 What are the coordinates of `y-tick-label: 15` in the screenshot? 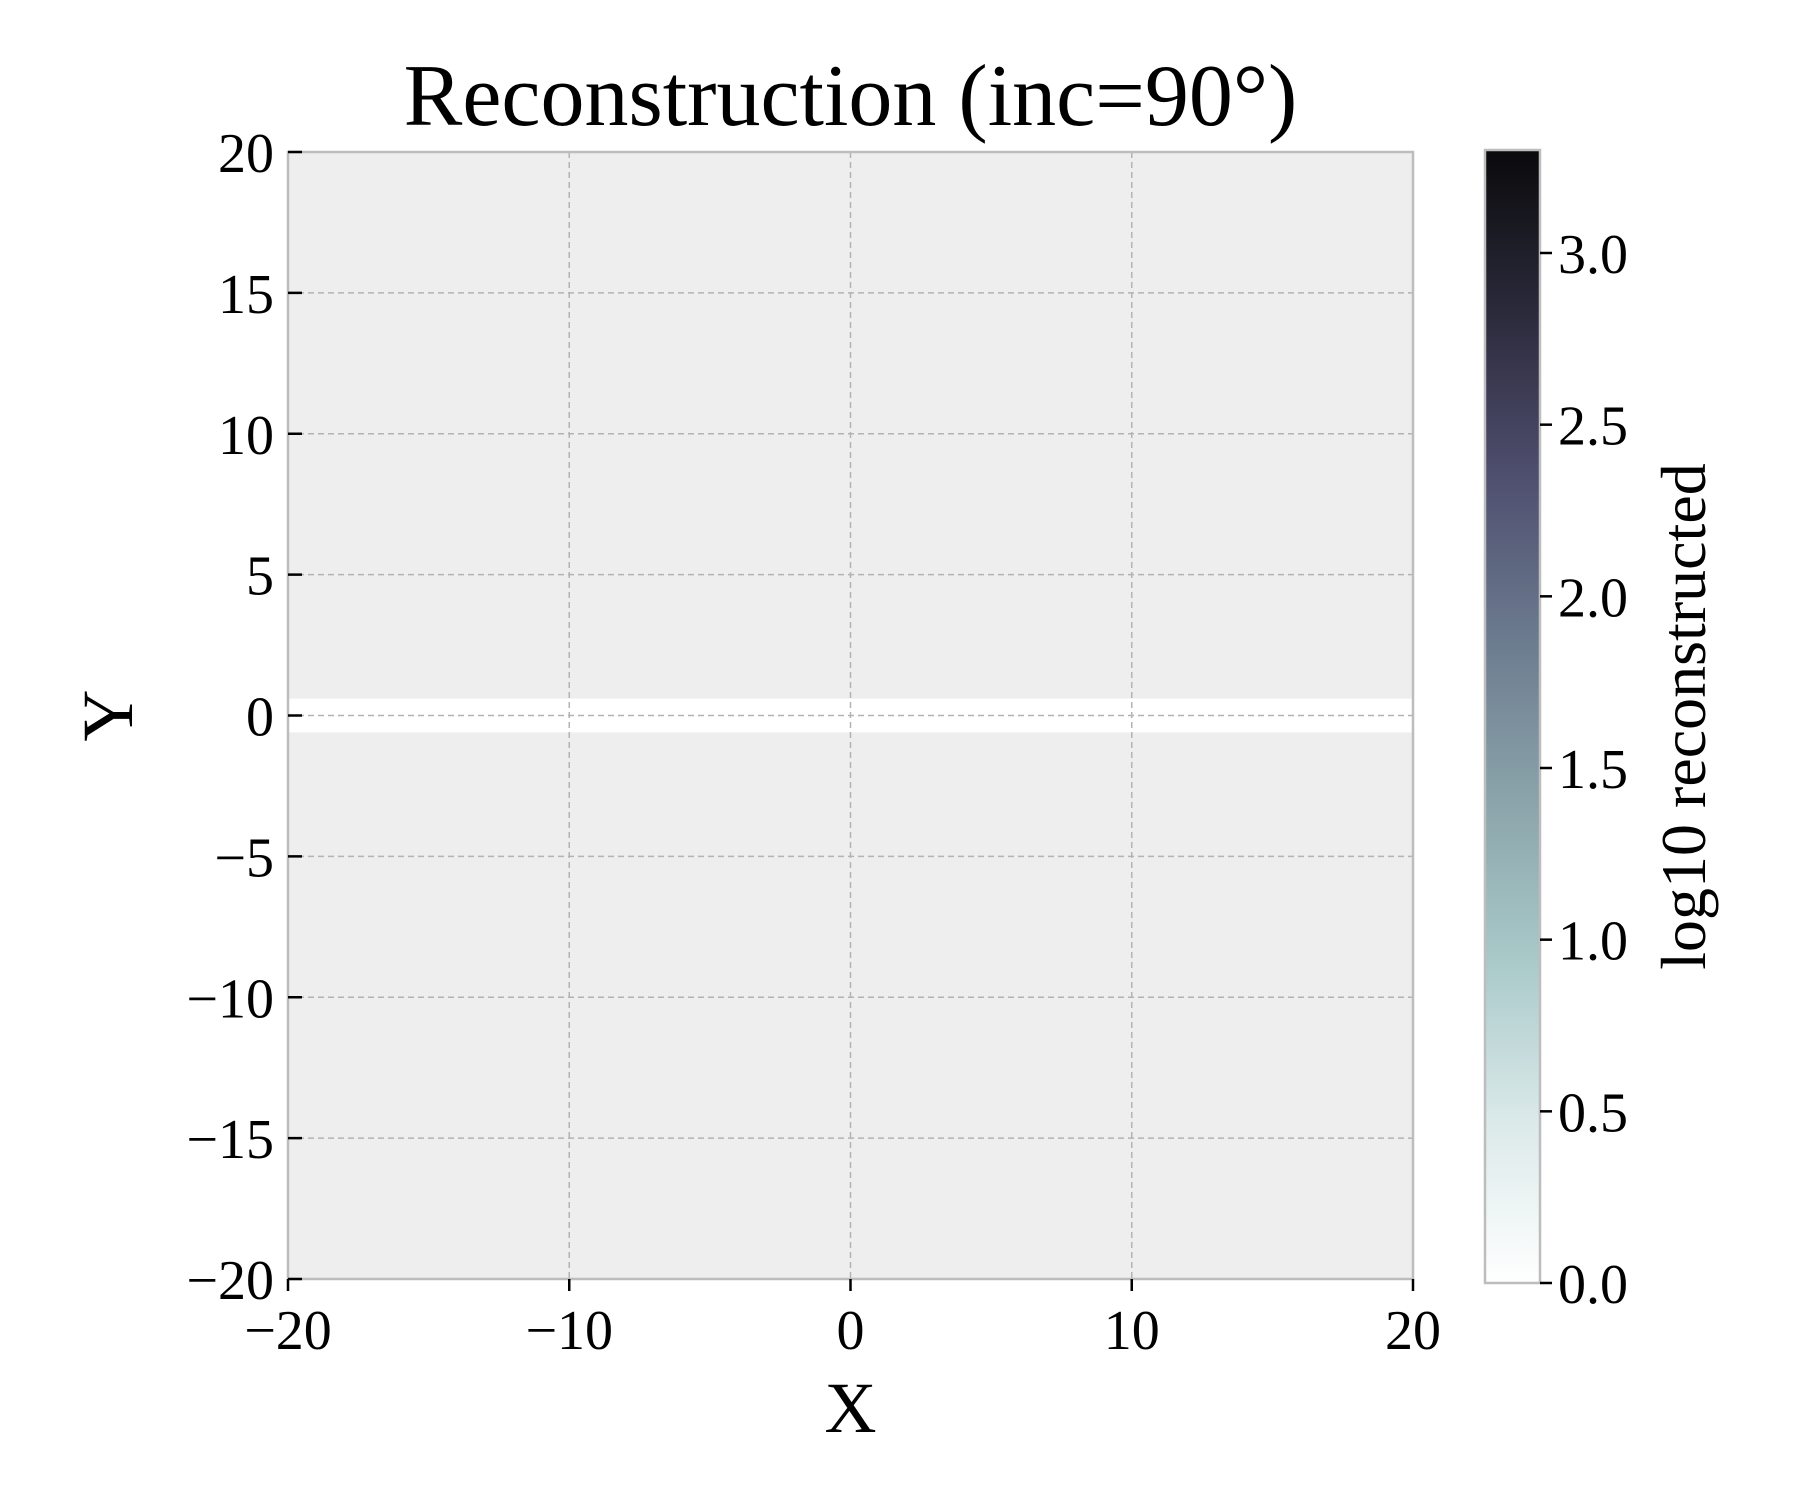 It's located at (246, 295).